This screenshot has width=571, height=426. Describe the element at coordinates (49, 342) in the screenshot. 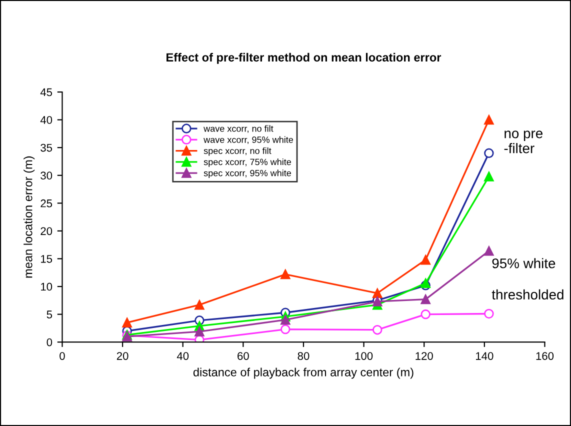

I see `y-tick-label: 0` at that location.